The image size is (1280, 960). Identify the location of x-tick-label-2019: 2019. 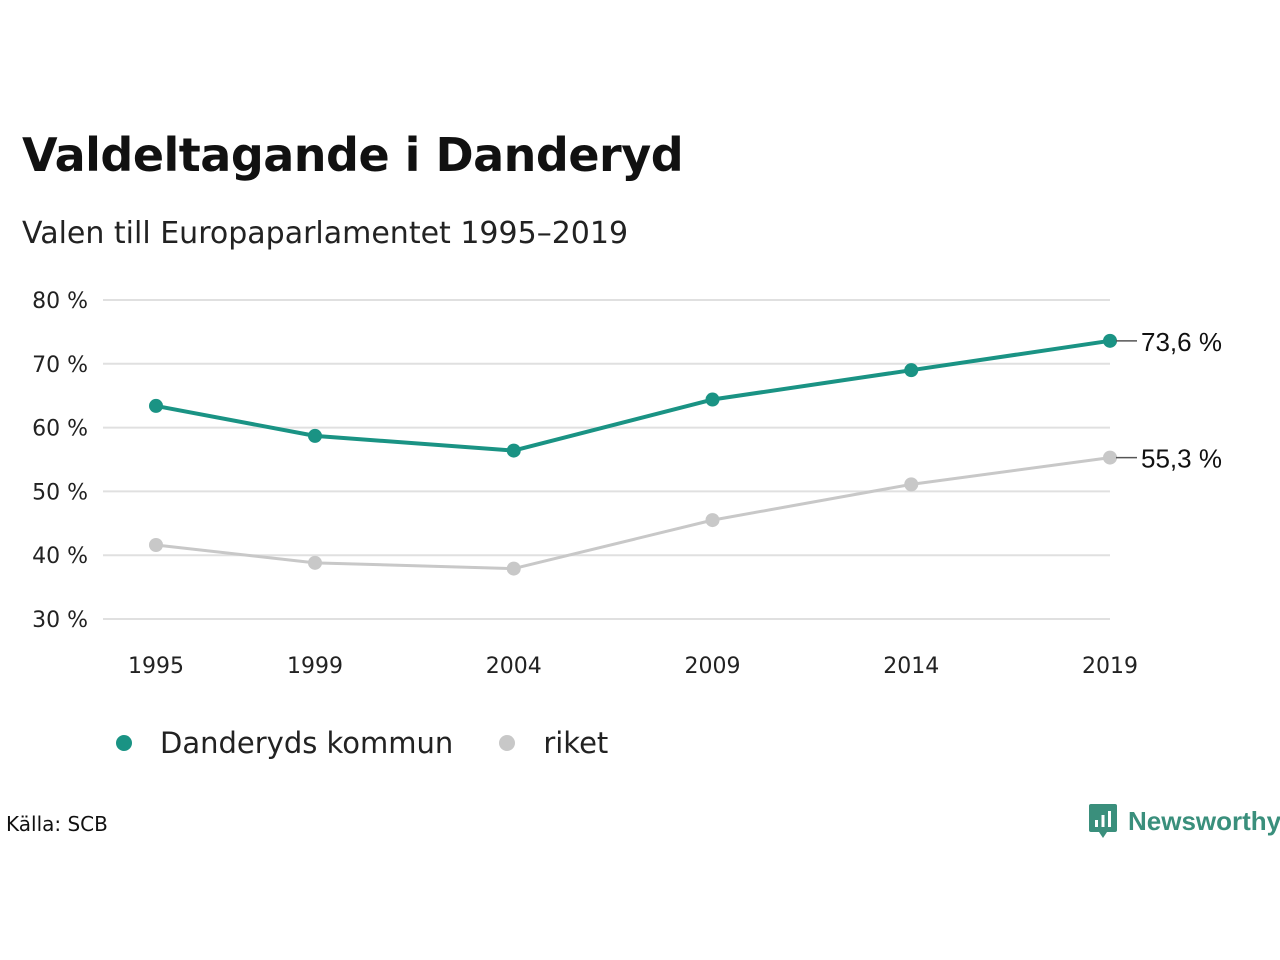
(1110, 666).